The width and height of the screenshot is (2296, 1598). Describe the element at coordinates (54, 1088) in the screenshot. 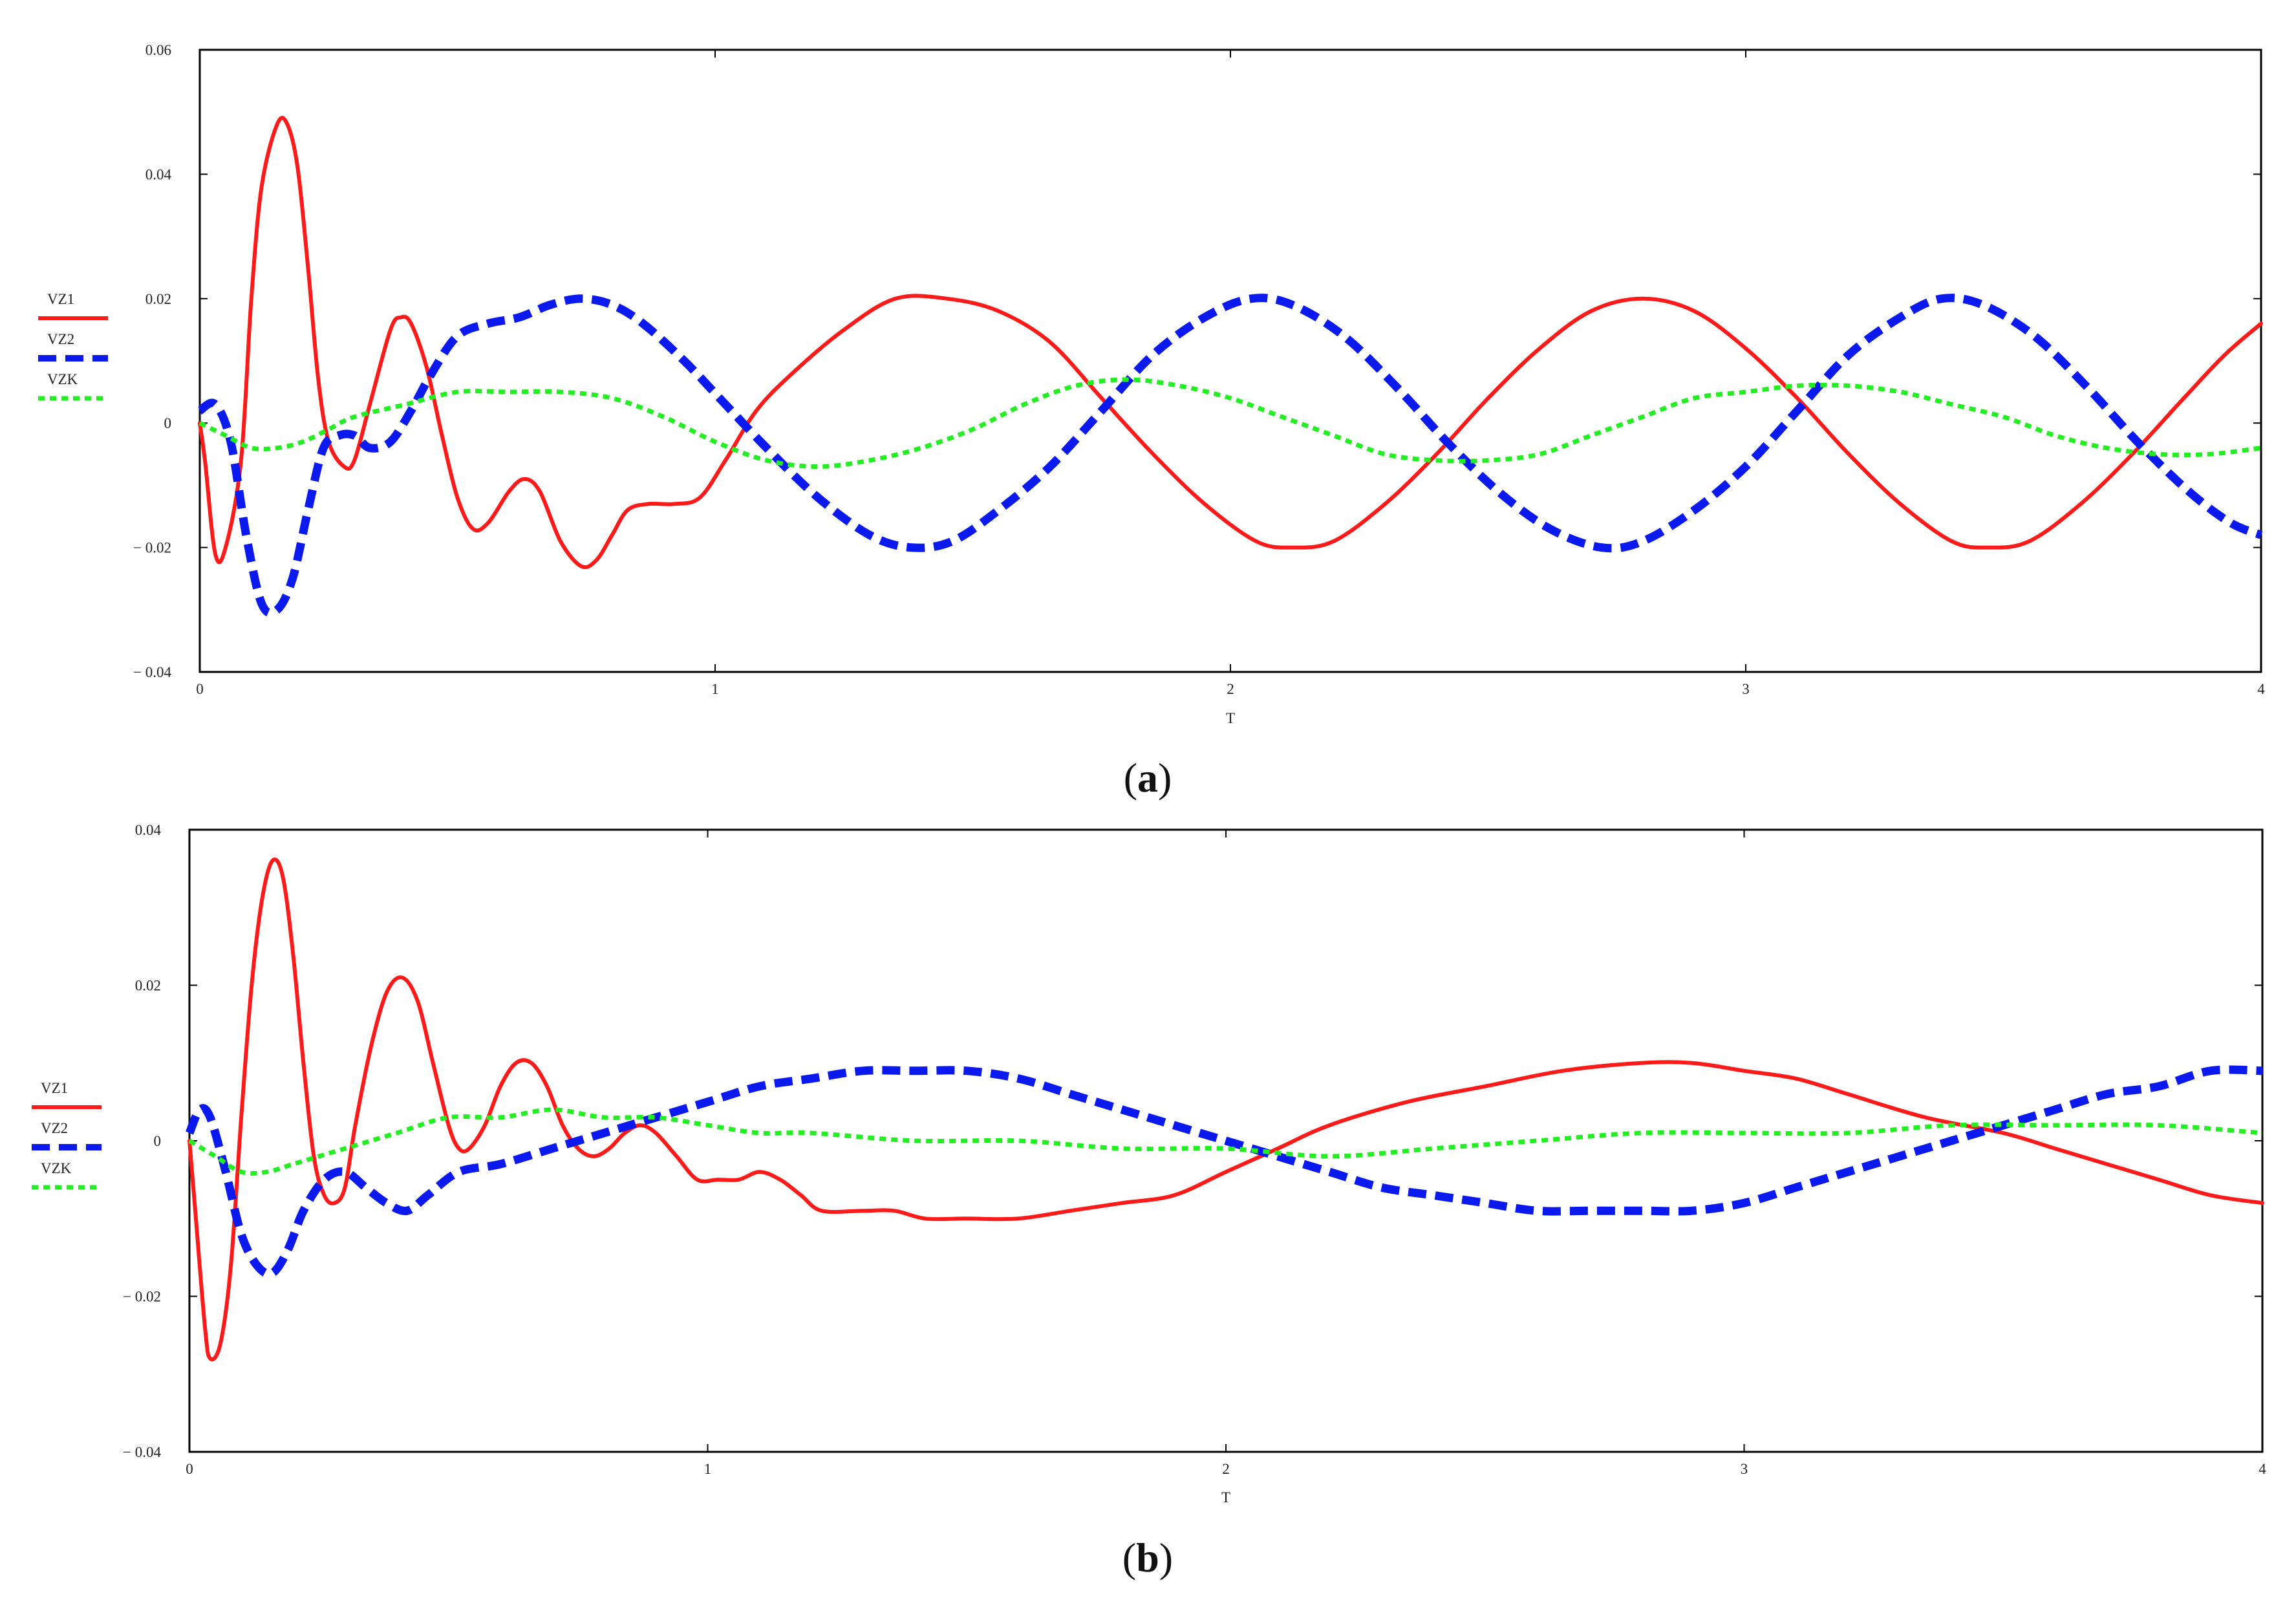

I see `panel-b-legend-label-vz1: VZ1` at that location.